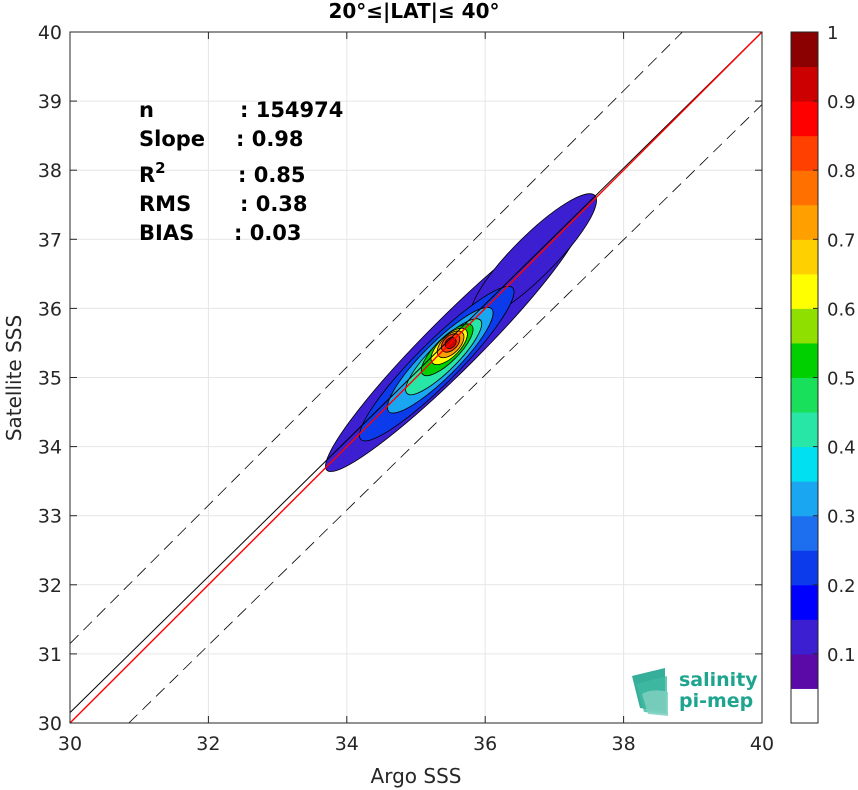 This screenshot has width=858, height=790. What do you see at coordinates (718, 680) in the screenshot?
I see `logo-line1: salinity` at bounding box center [718, 680].